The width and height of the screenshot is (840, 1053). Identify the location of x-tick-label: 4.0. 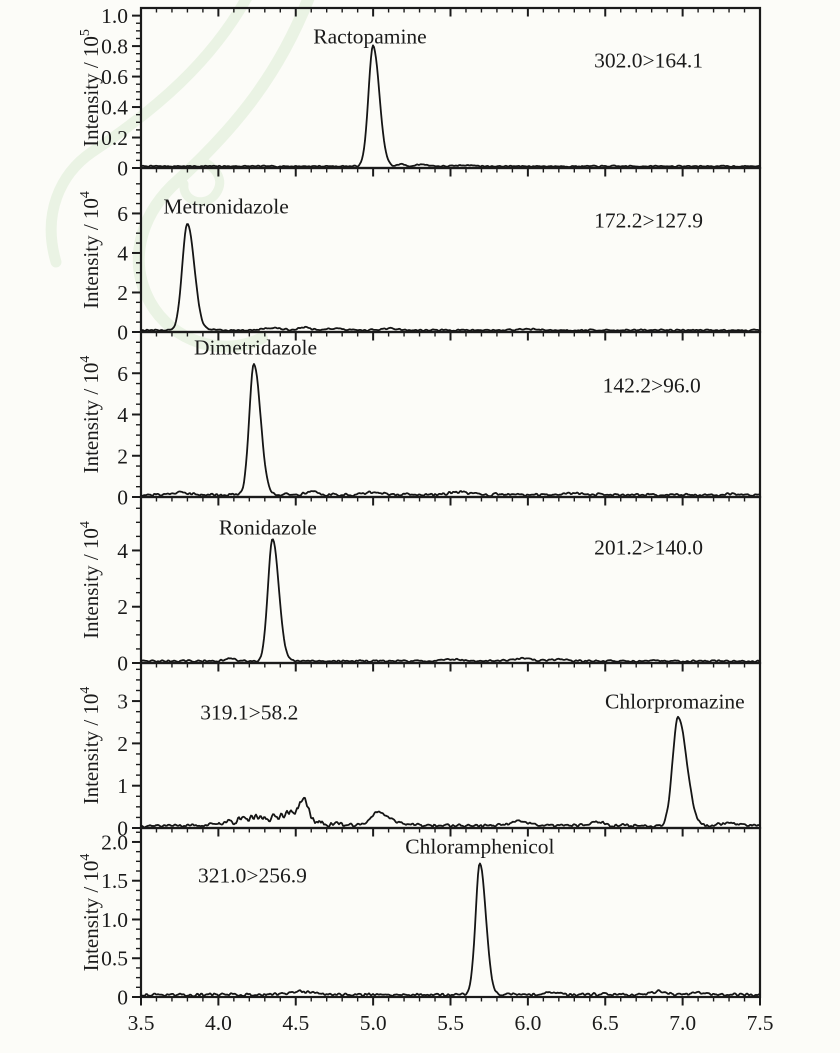
(218, 1023).